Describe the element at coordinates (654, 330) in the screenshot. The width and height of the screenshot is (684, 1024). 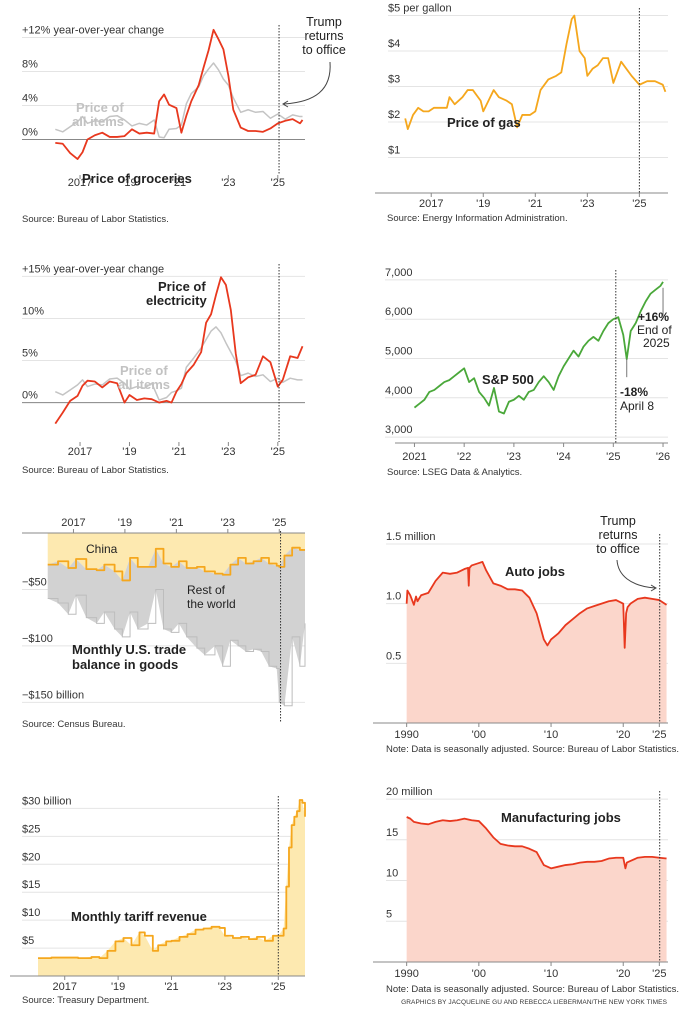
I see `sp-gain-line1: End of` at that location.